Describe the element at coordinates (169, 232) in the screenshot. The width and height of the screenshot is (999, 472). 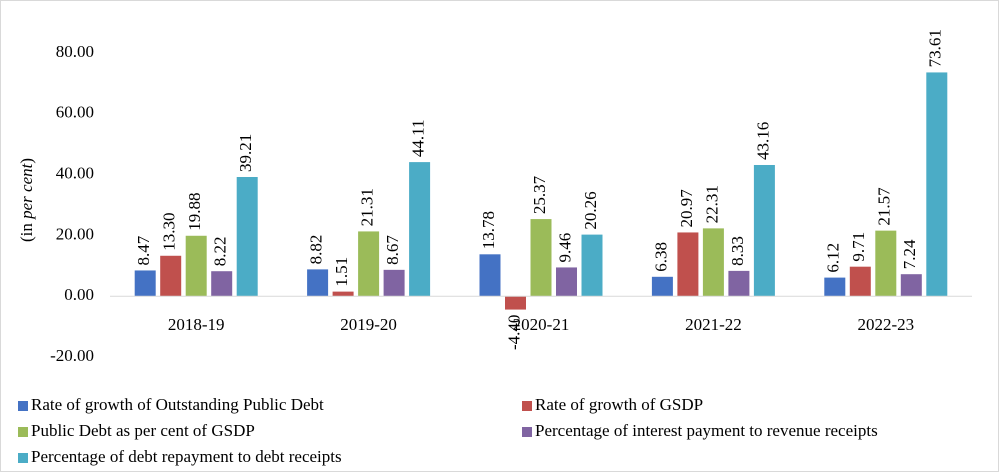
I see `data-label: 13.30` at that location.